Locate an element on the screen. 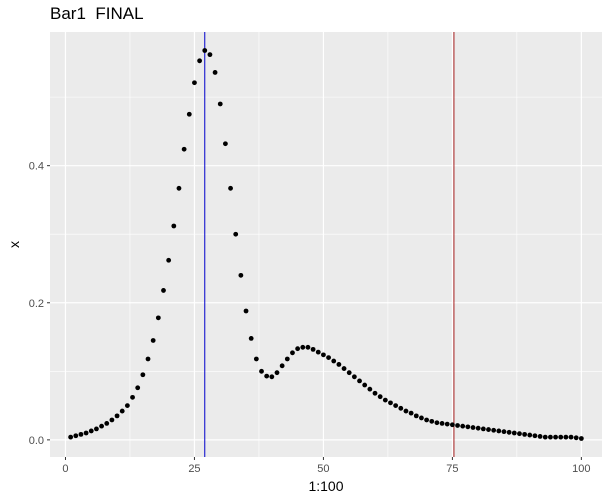 The image size is (615, 500). y-axis-ticks: 0.0 0.2 0.4 is located at coordinates (39, 304).